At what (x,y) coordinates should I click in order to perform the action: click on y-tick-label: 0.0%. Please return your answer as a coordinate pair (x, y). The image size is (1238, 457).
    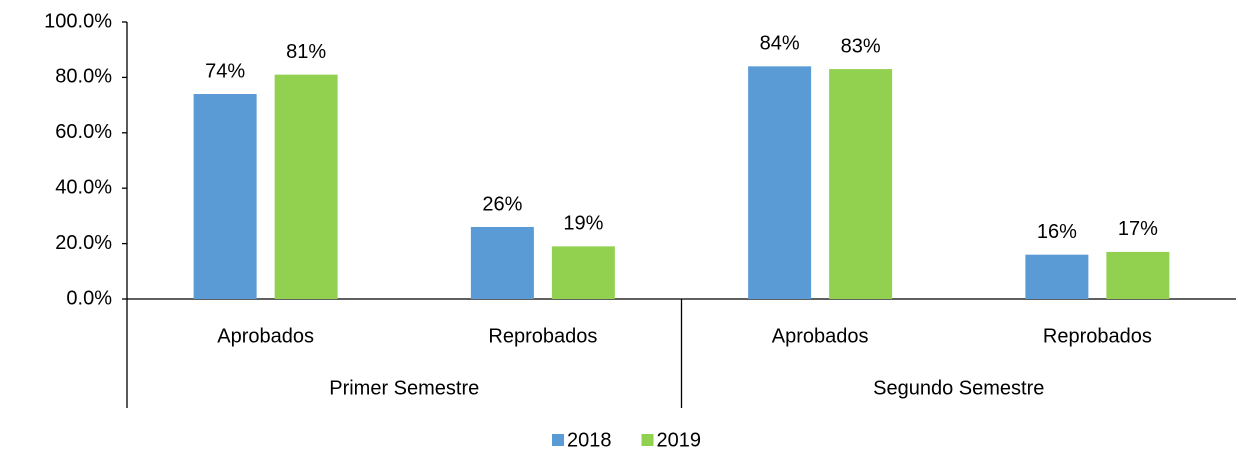
    Looking at the image, I should click on (89, 298).